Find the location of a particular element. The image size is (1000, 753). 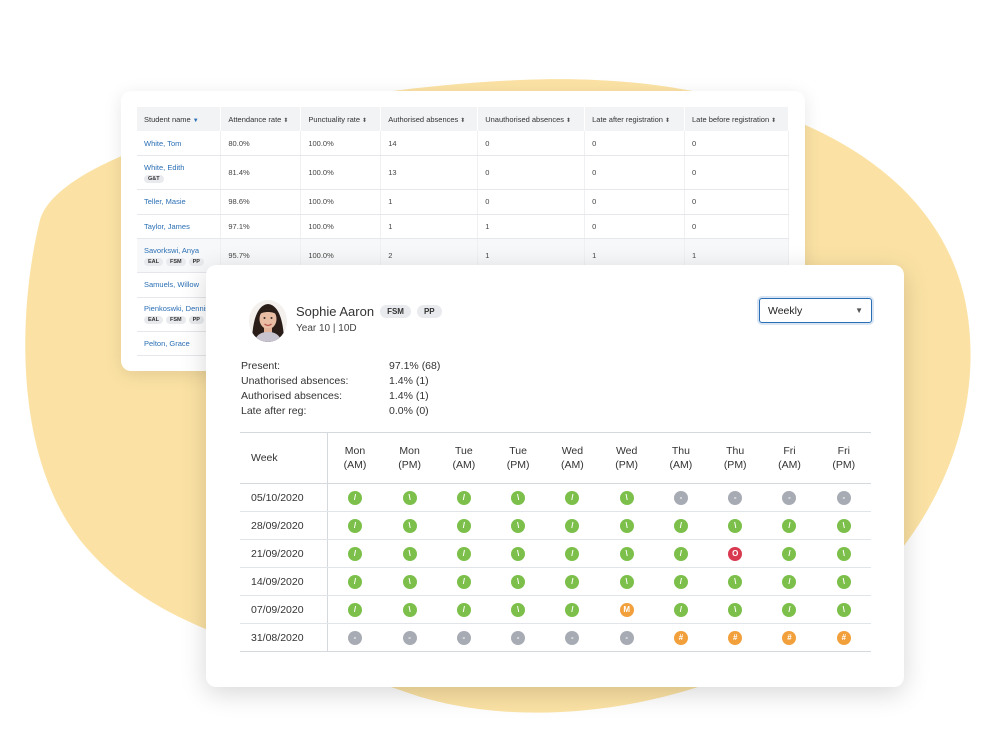

session-column-header: Wed (PM) is located at coordinates (626, 458).